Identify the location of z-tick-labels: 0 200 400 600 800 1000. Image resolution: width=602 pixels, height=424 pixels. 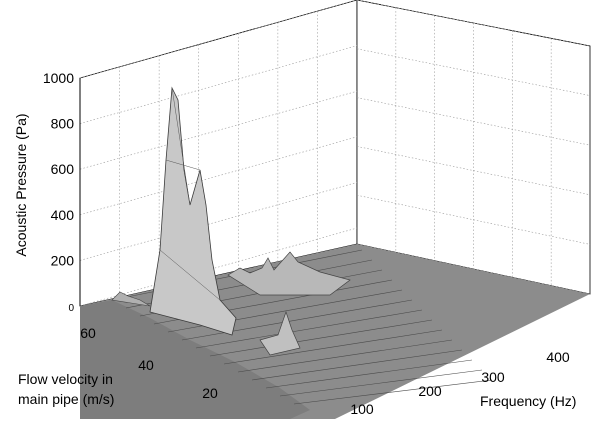
(59, 192).